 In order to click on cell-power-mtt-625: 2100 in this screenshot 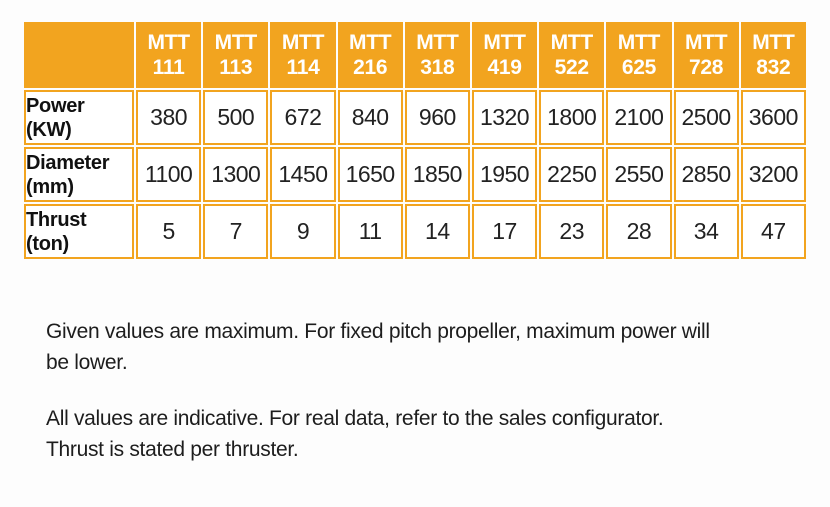, I will do `click(639, 117)`.